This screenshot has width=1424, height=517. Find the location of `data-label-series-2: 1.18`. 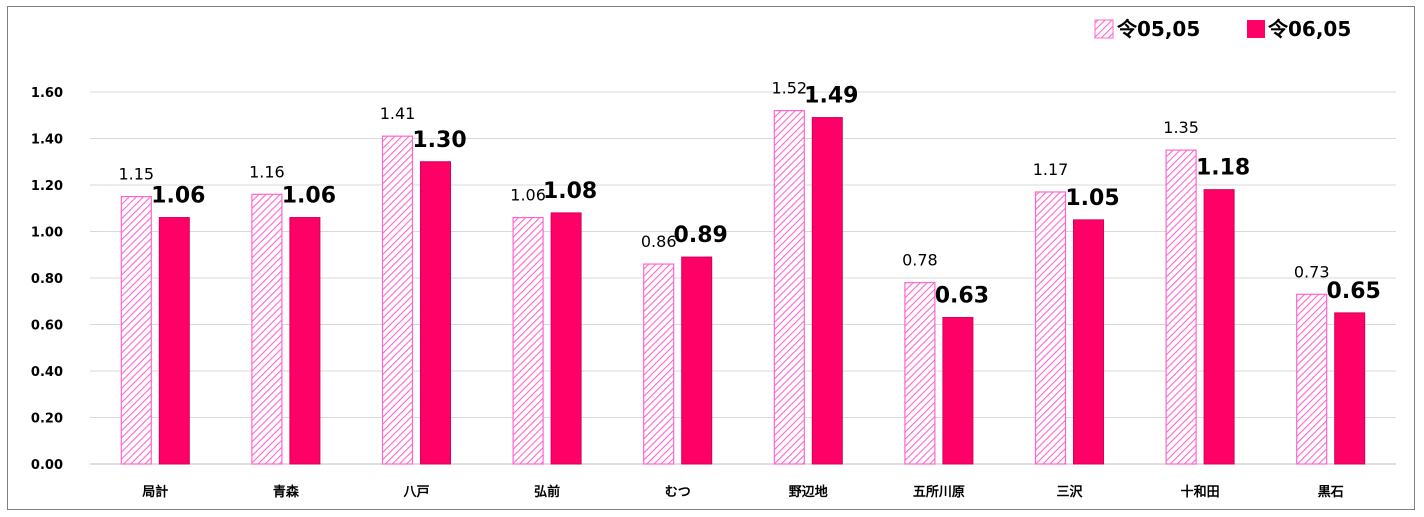

data-label-series-2: 1.18 is located at coordinates (1223, 168).